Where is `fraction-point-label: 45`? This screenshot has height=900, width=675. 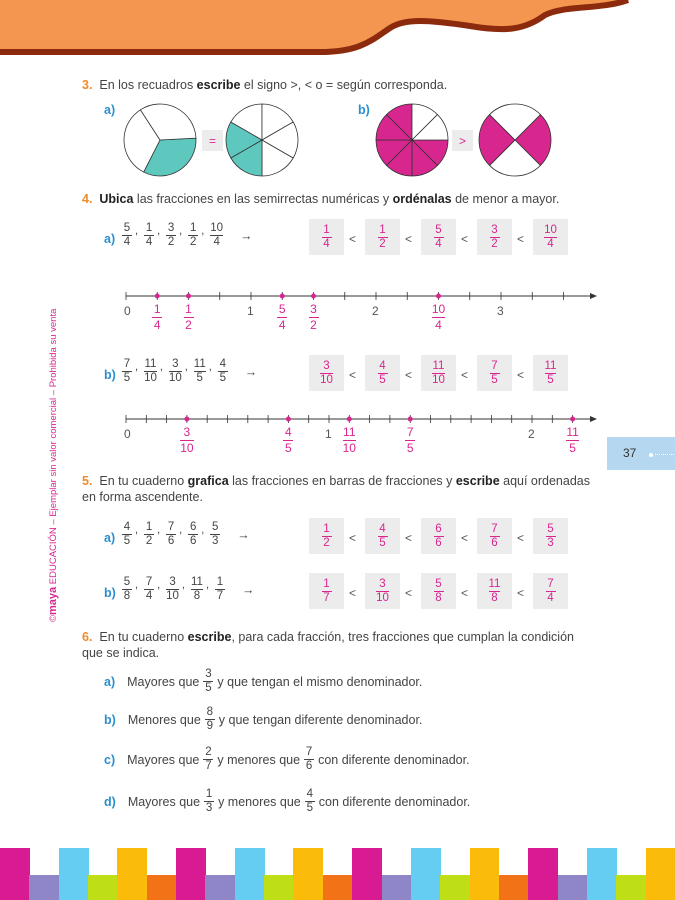
fraction-point-label: 45 is located at coordinates (288, 440).